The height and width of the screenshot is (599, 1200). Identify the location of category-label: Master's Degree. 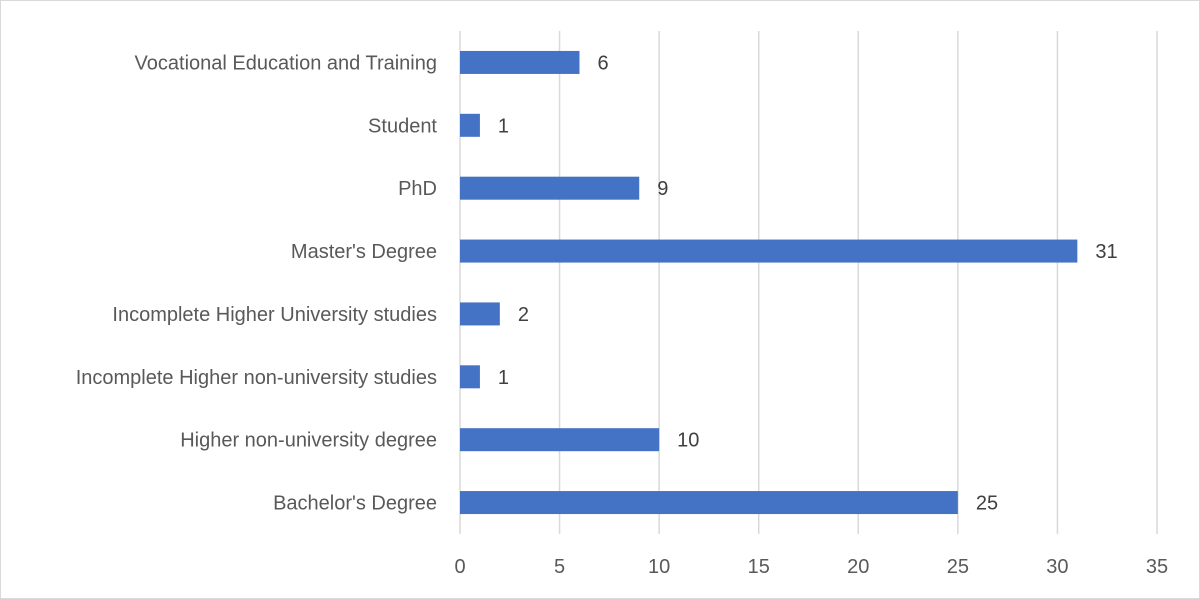
(364, 252).